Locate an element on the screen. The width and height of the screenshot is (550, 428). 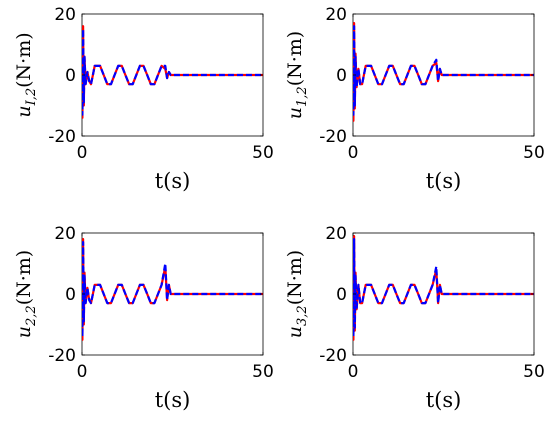
y-axis-label: u2,2(N·m) is located at coordinates (26, 294).